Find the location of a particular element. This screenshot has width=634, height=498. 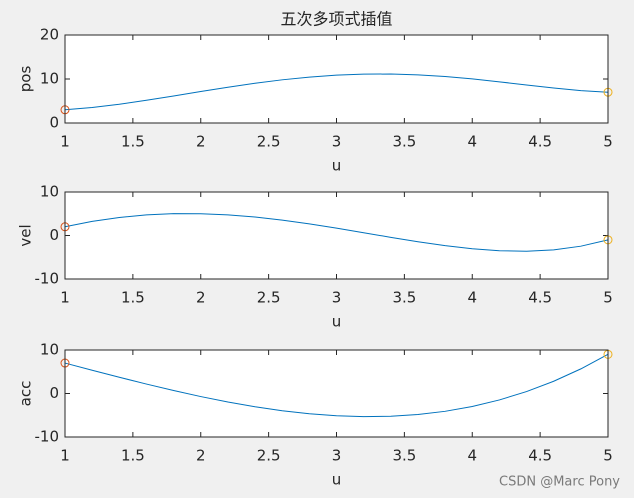

y-tick-label: 20 is located at coordinates (49, 35).